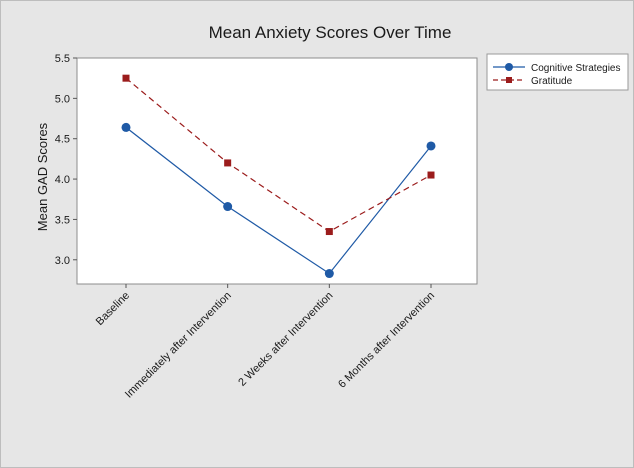 This screenshot has height=468, width=634. Describe the element at coordinates (62, 59) in the screenshot. I see `y-tick-label: 5.5` at that location.